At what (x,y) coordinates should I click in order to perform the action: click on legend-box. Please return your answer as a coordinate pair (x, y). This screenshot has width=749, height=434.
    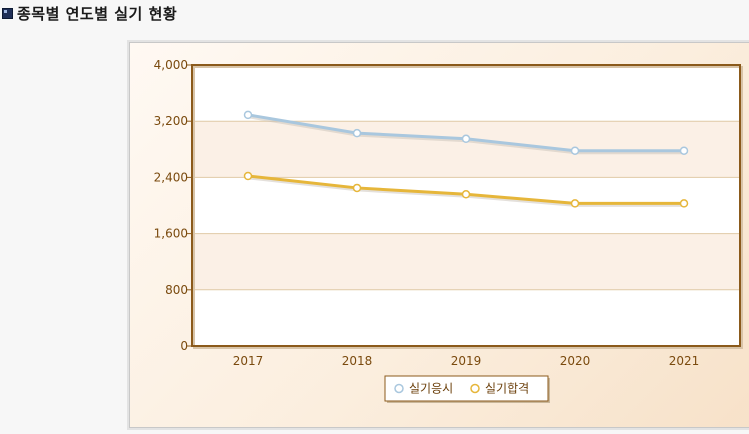
    Looking at the image, I should click on (466, 388).